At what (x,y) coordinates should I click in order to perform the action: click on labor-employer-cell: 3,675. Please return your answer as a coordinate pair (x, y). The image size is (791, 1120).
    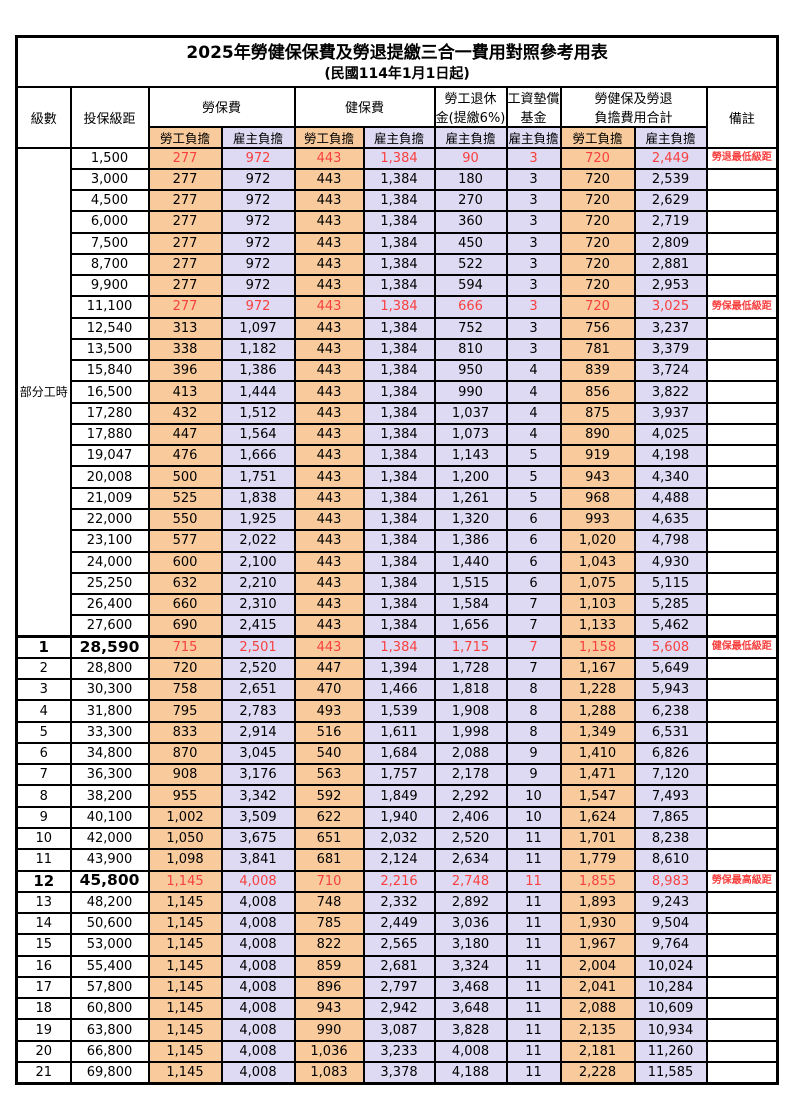
    Looking at the image, I should click on (258, 838).